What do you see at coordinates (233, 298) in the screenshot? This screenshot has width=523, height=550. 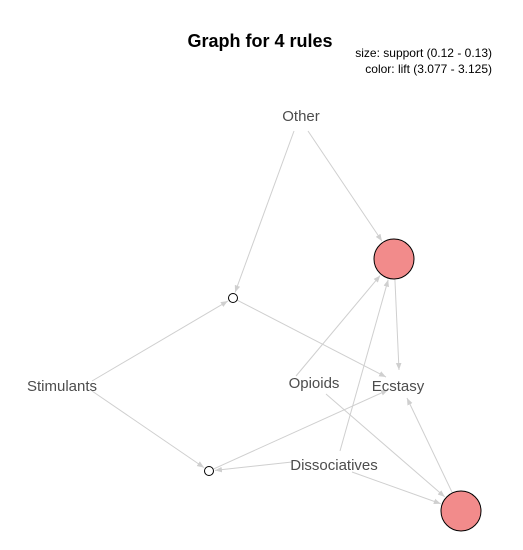 I see `rule-1-node` at bounding box center [233, 298].